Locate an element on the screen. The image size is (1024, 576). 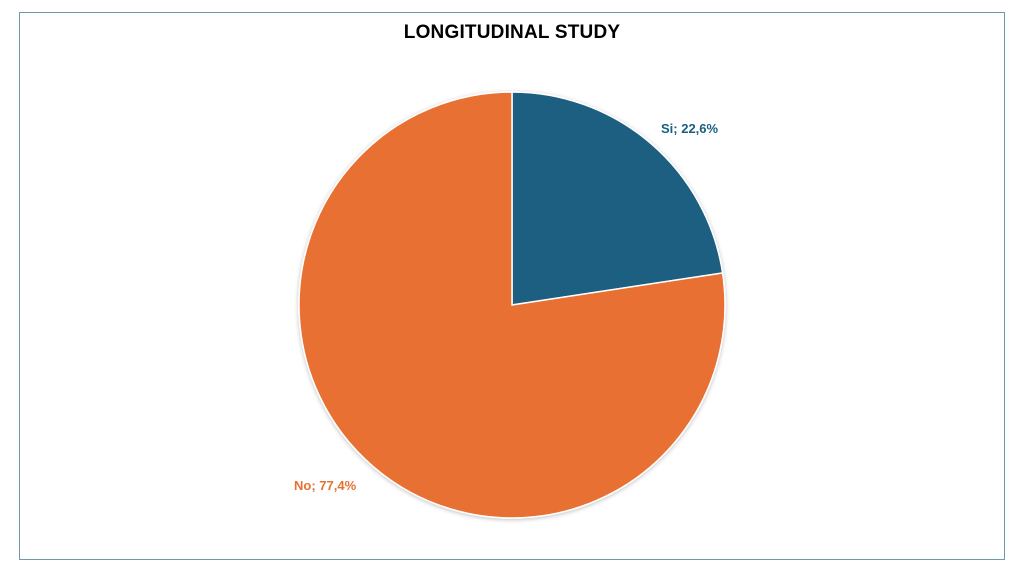
data-label-no: No; 77,4% is located at coordinates (325, 485).